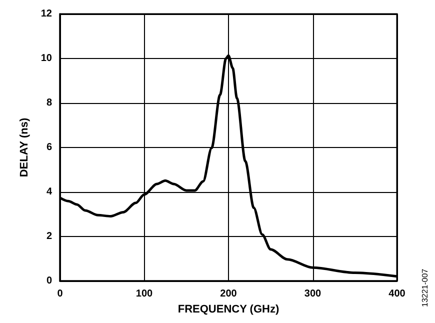 Image resolution: width=435 pixels, height=323 pixels. What do you see at coordinates (229, 294) in the screenshot?
I see `x-tick-label: 200` at bounding box center [229, 294].